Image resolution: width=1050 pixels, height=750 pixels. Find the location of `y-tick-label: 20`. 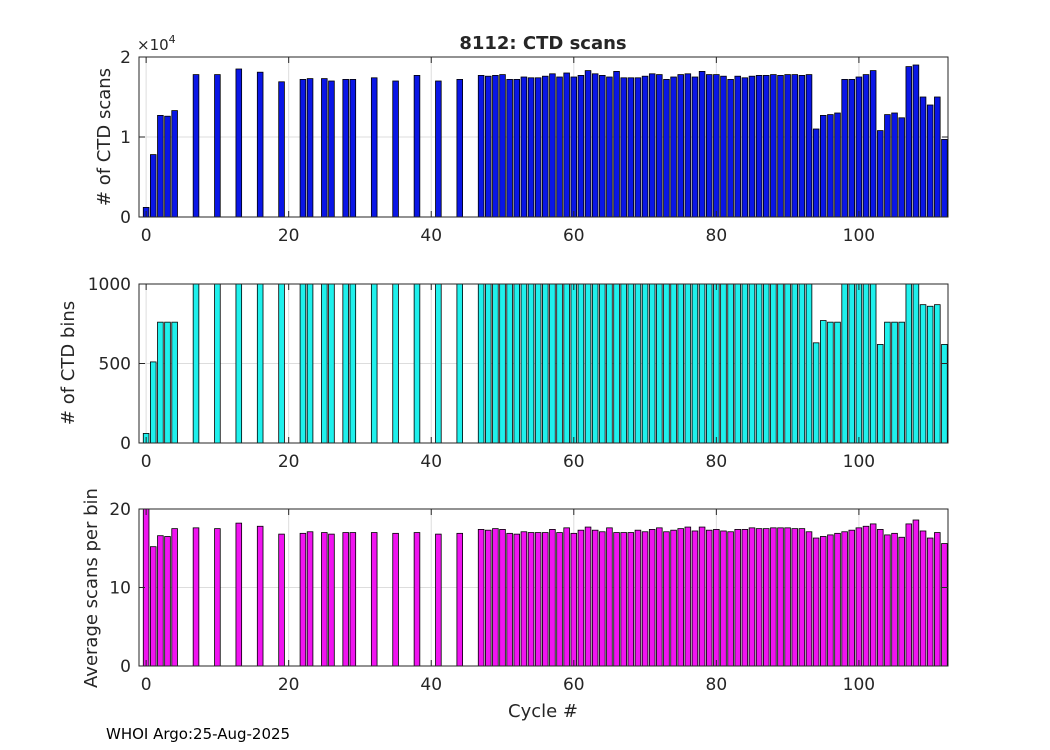

y-tick-label: 20 is located at coordinates (120, 510).